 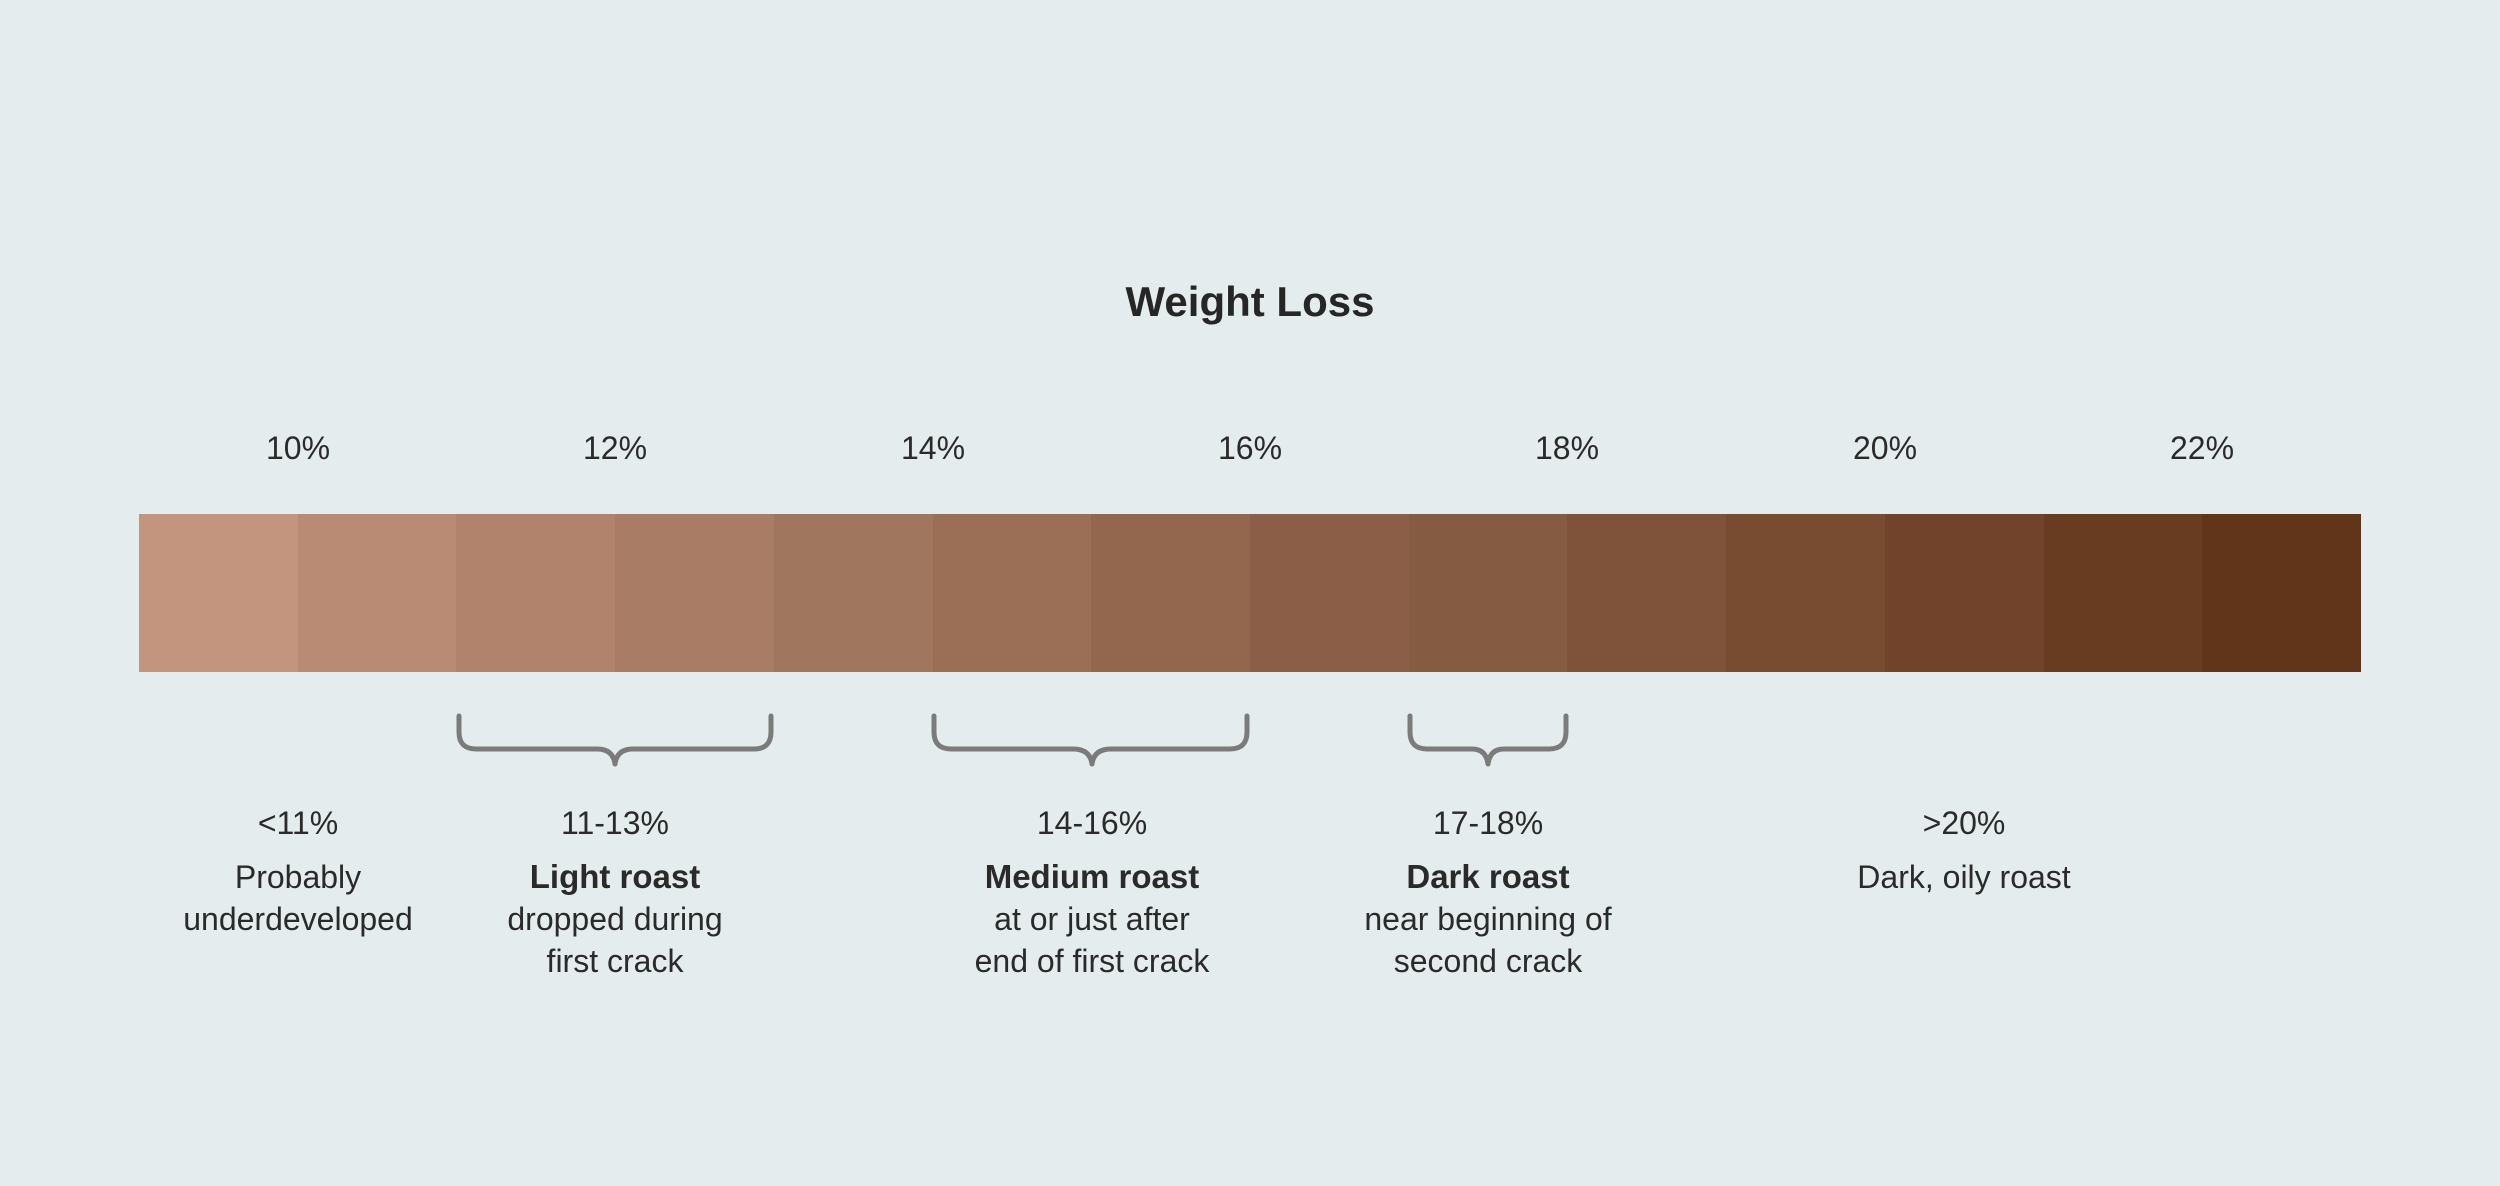 I want to click on medium-roast-brace, so click(x=1090, y=740).